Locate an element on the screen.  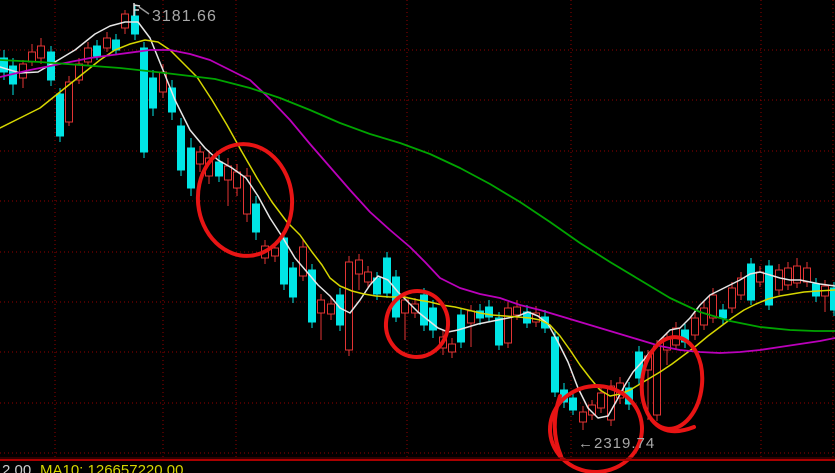
peak-price-label: 3181.66 is located at coordinates (184, 16).